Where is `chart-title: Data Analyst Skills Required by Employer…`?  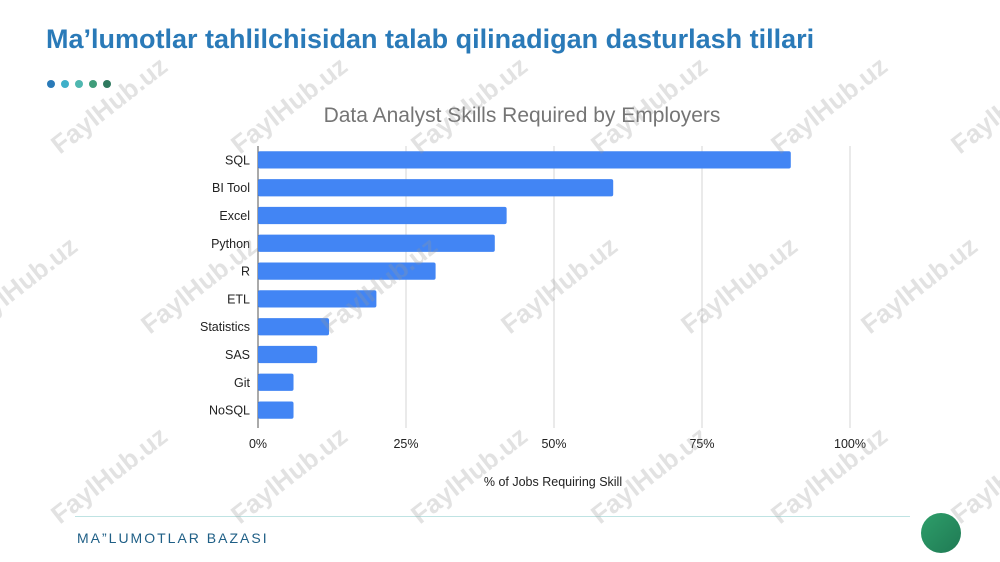 chart-title: Data Analyst Skills Required by Employer… is located at coordinates (522, 115).